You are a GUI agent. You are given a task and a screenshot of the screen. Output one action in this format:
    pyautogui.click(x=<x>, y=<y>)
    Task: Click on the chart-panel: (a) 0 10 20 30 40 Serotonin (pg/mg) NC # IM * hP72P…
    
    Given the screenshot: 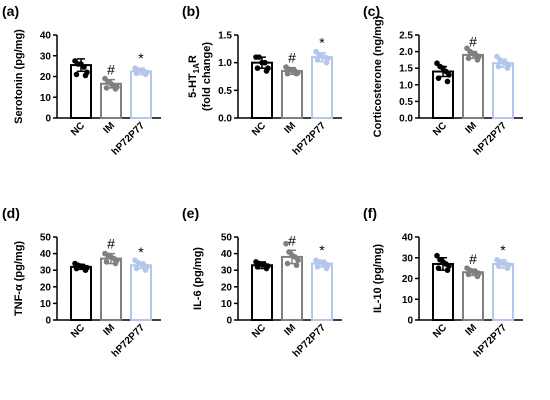 What is the action you would take?
    pyautogui.click(x=81, y=80)
    